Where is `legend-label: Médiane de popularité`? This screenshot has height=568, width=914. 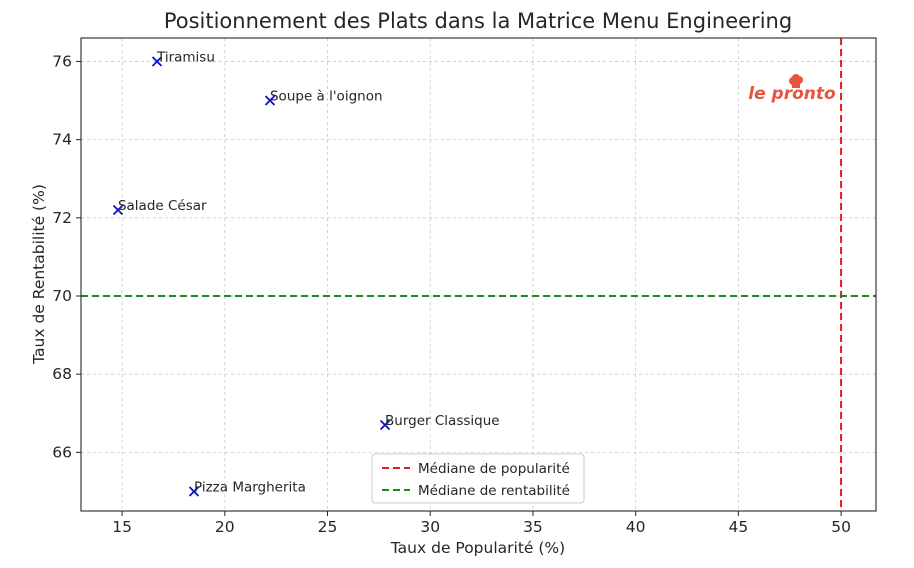
legend-label: Médiane de popularité is located at coordinates (494, 469).